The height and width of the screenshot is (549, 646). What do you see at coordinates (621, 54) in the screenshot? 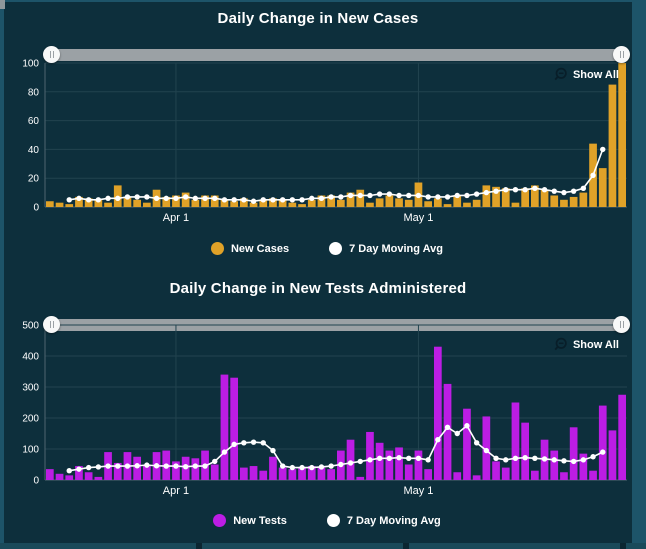
I see `slider-handle-right` at bounding box center [621, 54].